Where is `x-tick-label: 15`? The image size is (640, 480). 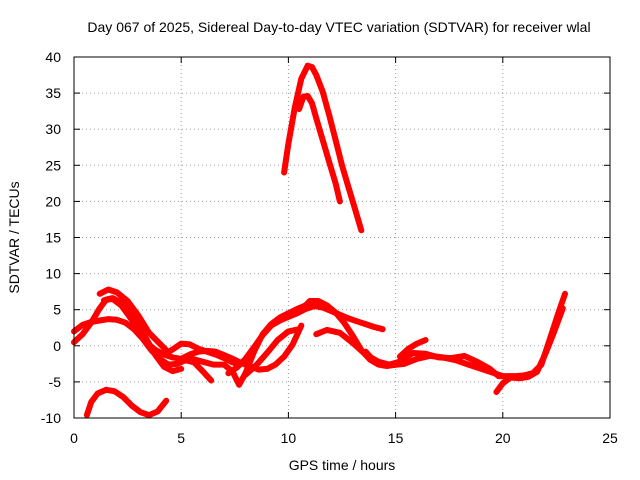
x-tick-label: 15 is located at coordinates (396, 438).